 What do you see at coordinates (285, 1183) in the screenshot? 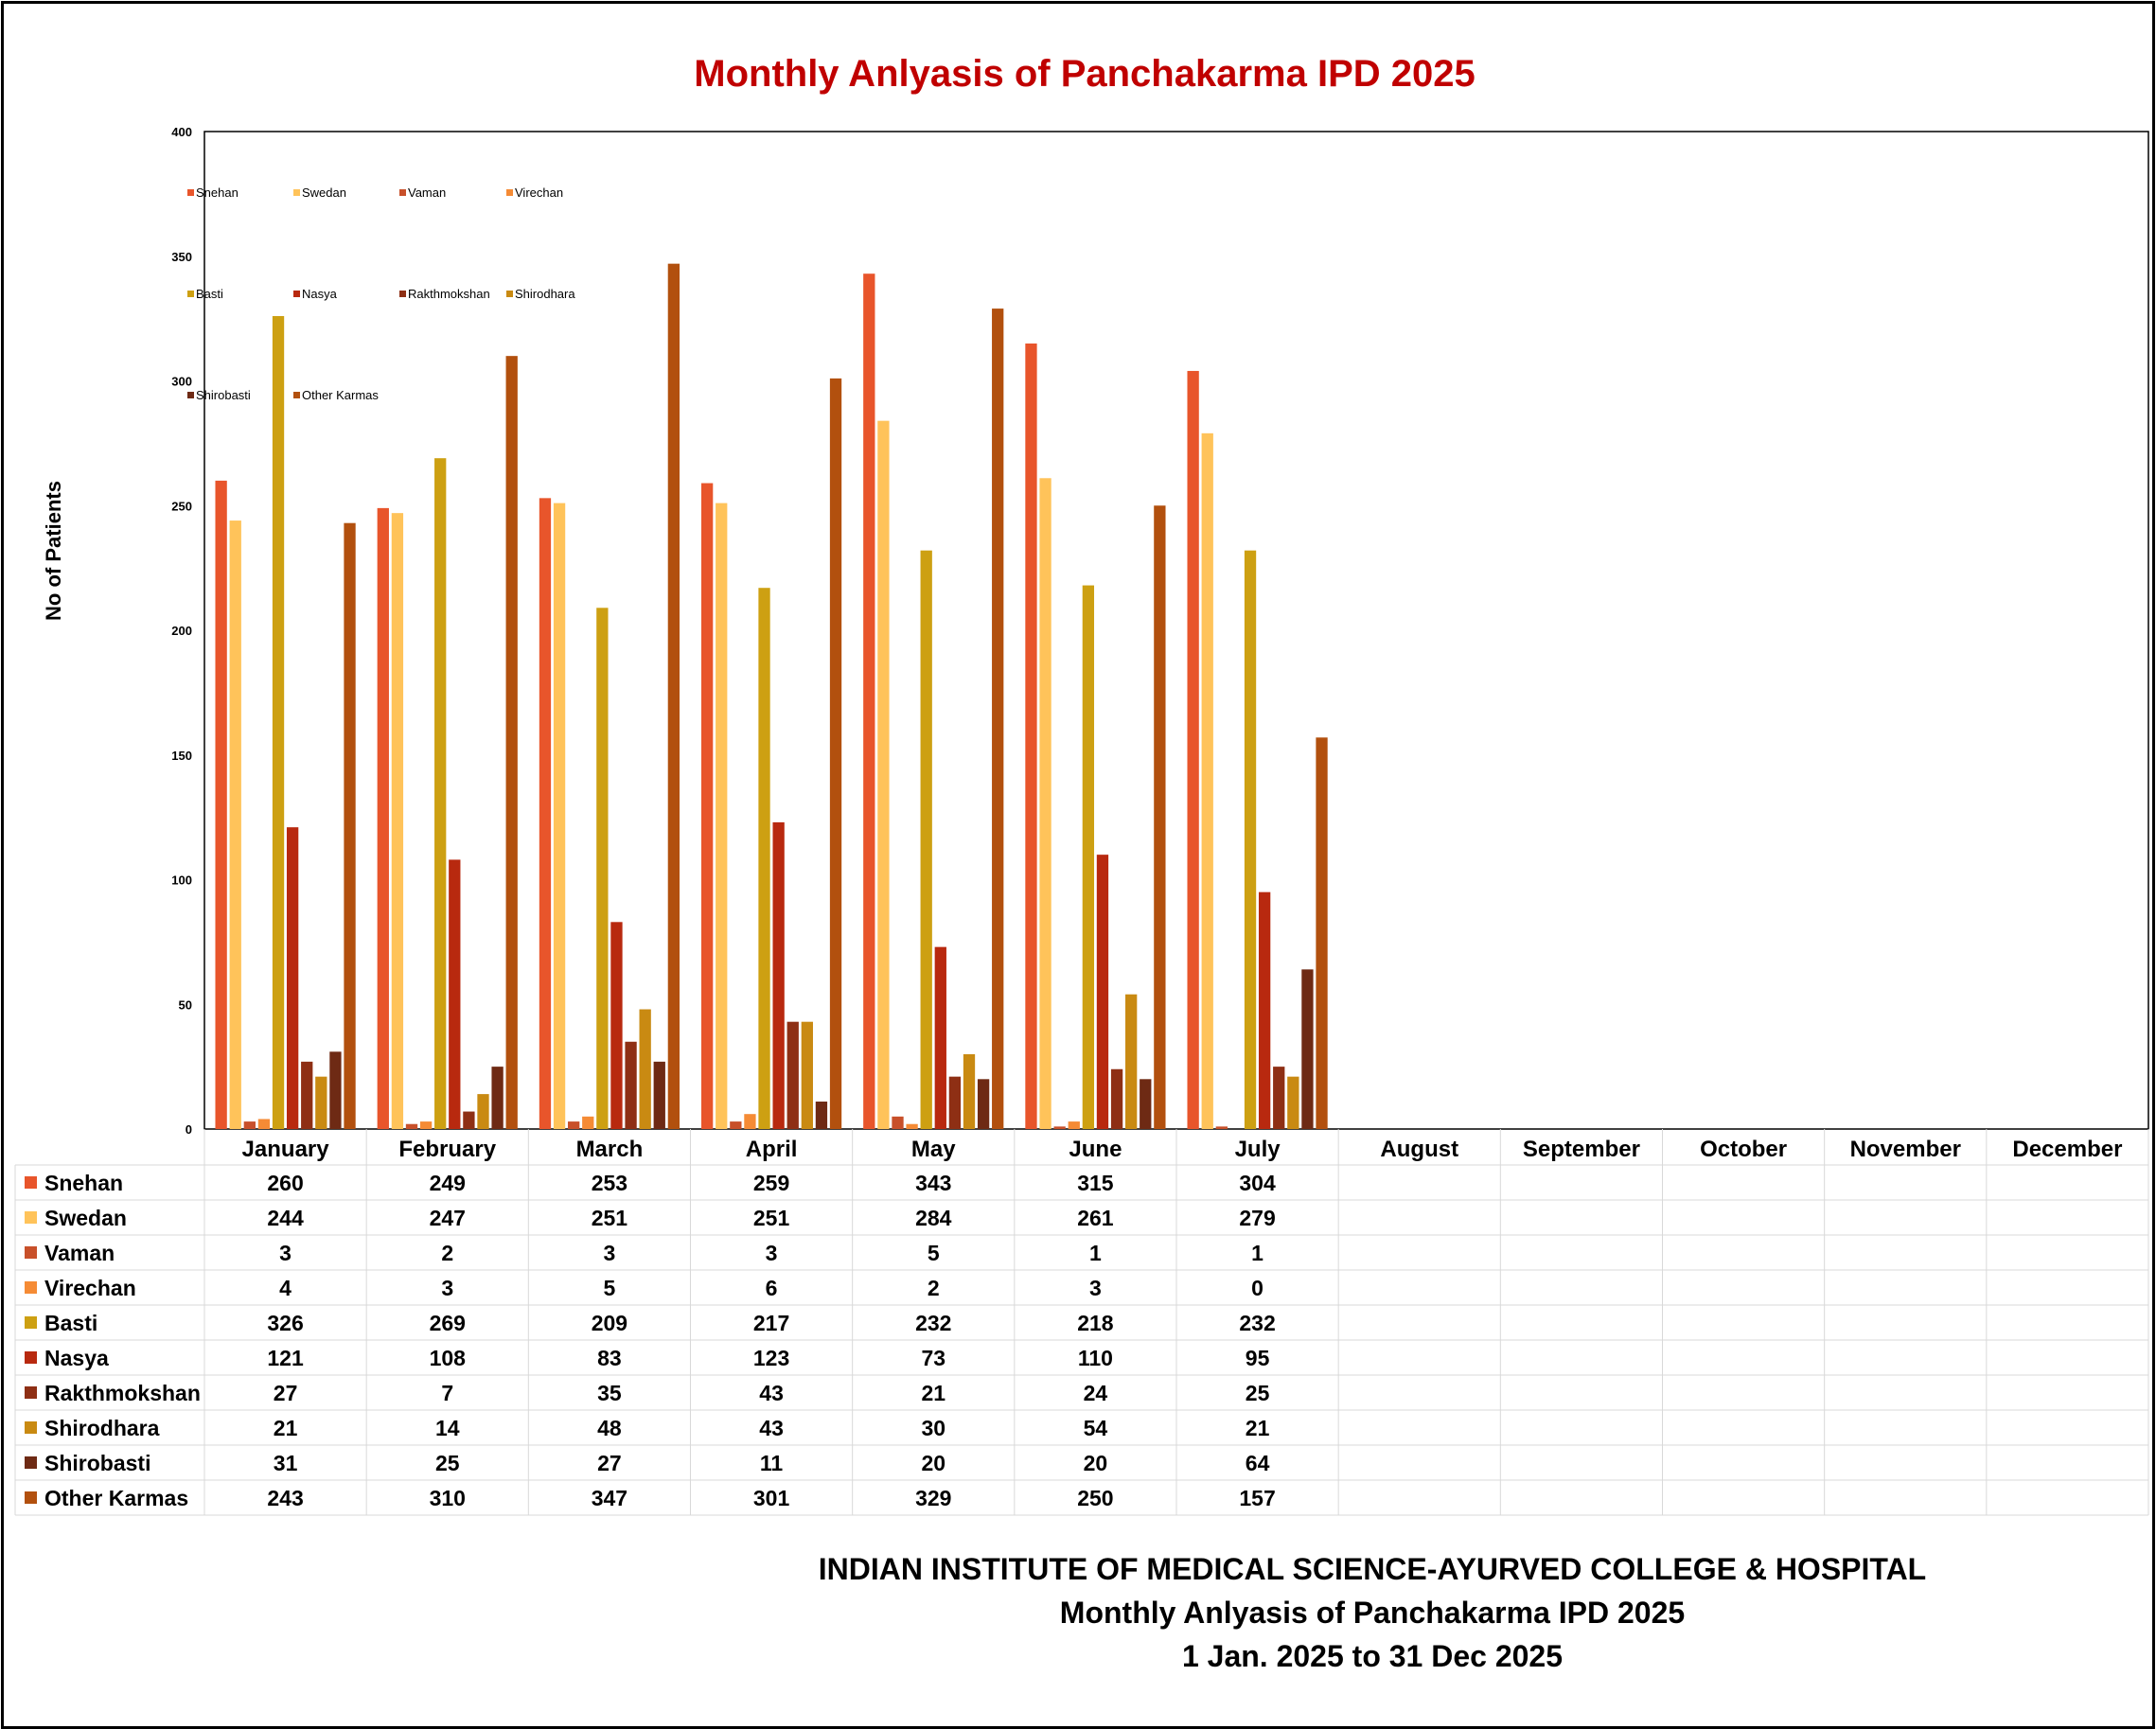
I see `table-cell-value: 260` at bounding box center [285, 1183].